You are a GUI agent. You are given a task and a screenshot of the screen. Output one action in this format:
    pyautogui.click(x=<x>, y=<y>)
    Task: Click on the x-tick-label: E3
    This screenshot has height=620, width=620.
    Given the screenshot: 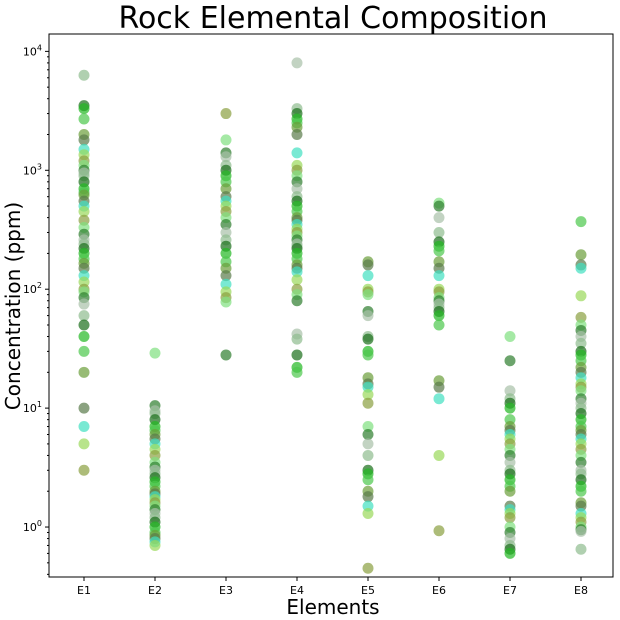 What is the action you would take?
    pyautogui.click(x=226, y=590)
    